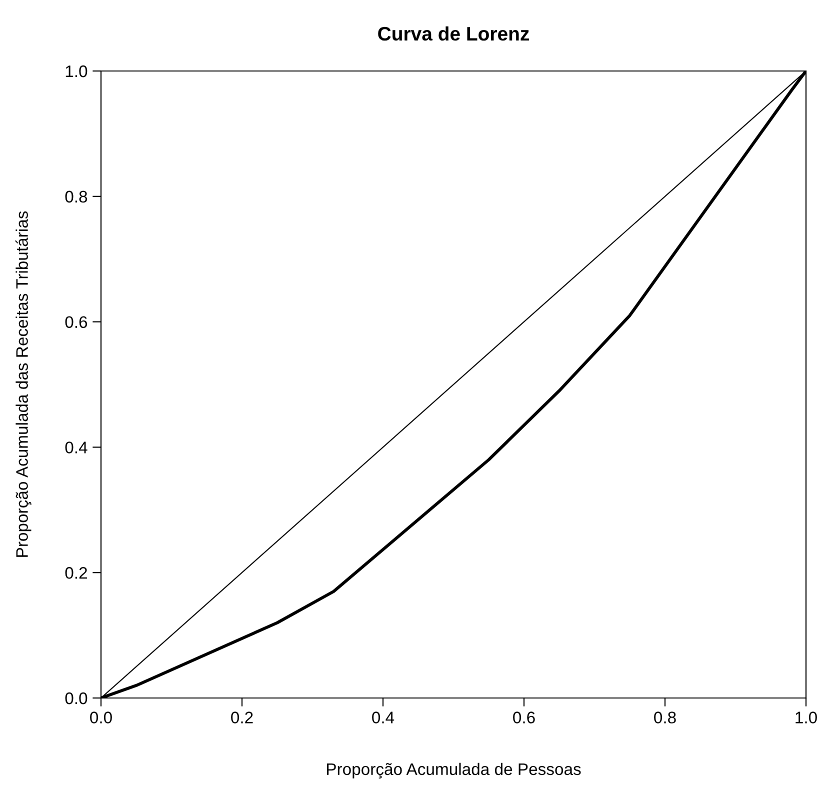 The image size is (820, 797). What do you see at coordinates (383, 718) in the screenshot?
I see `x-tick-label: 0.4` at bounding box center [383, 718].